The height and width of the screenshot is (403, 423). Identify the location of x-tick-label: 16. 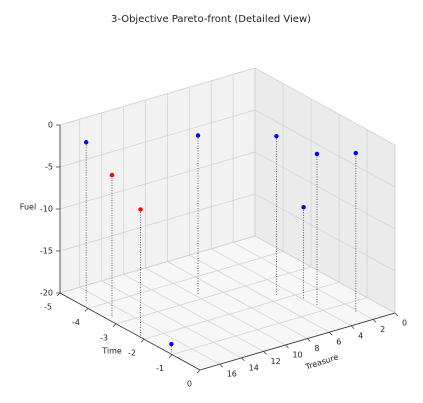
(232, 374).